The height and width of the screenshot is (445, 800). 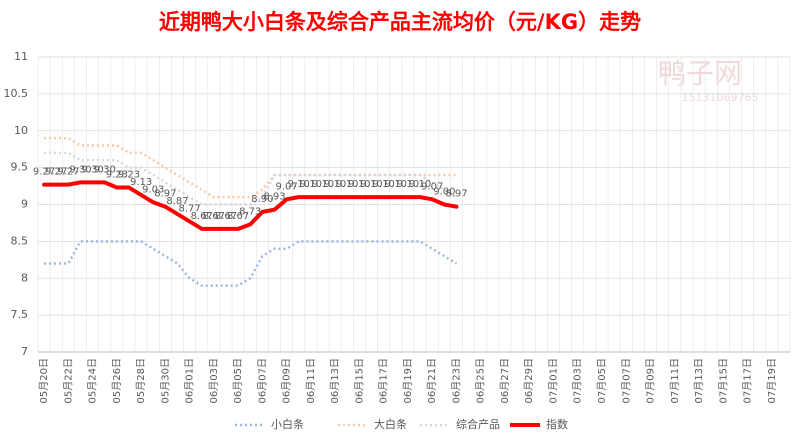 What do you see at coordinates (274, 197) in the screenshot?
I see `data-label: 8.93` at bounding box center [274, 197].